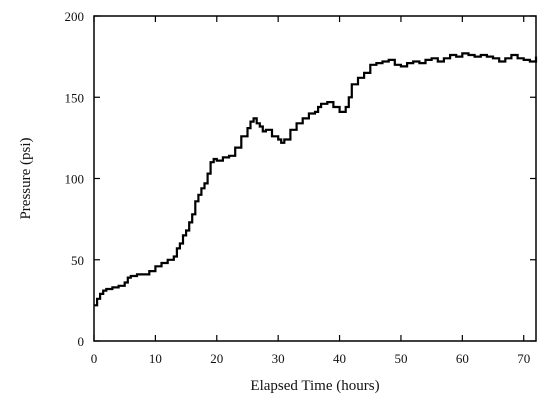 This screenshot has width=550, height=402. Describe the element at coordinates (75, 97) in the screenshot. I see `y-tick-label: 150` at that location.